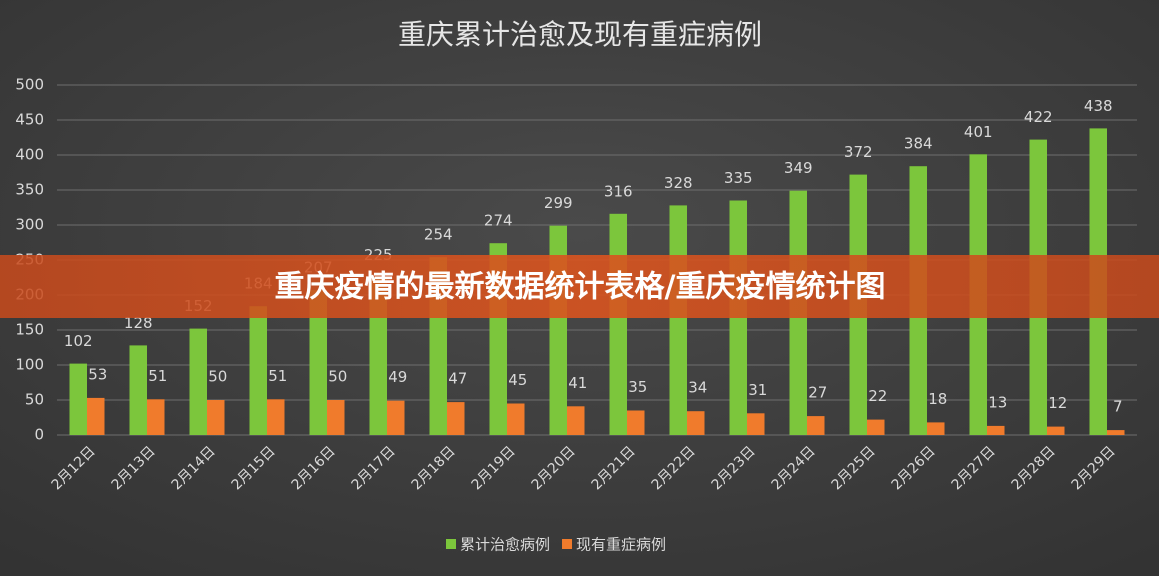 This screenshot has width=1159, height=576. I want to click on banner, so click(579, 286).